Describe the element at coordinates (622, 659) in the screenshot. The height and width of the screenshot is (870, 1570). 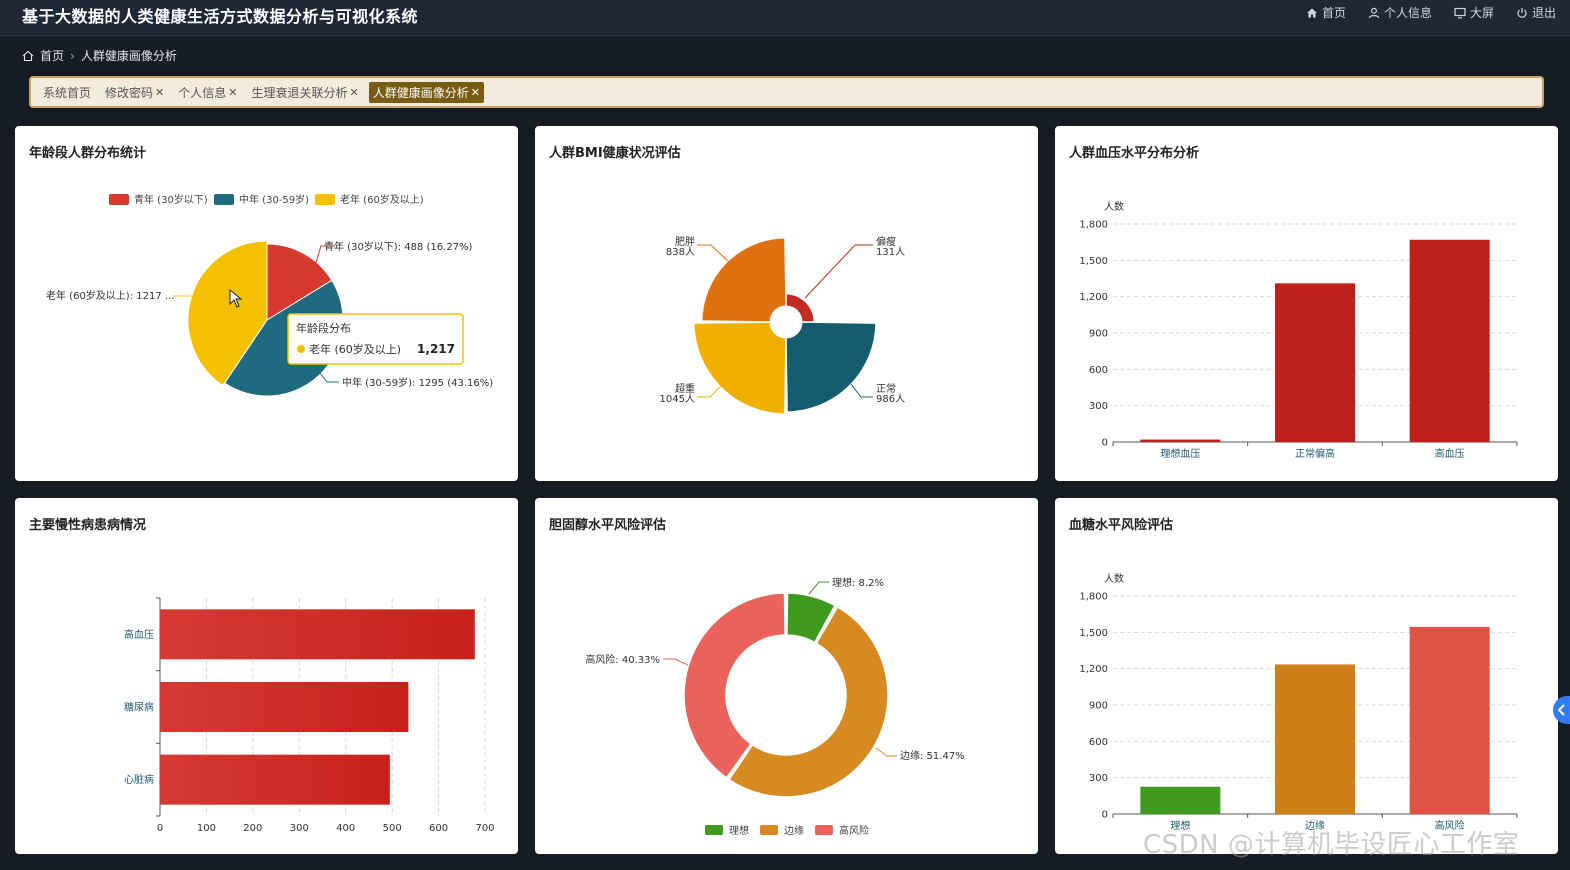
I see `slice-label: 高风险: 40.33%` at that location.